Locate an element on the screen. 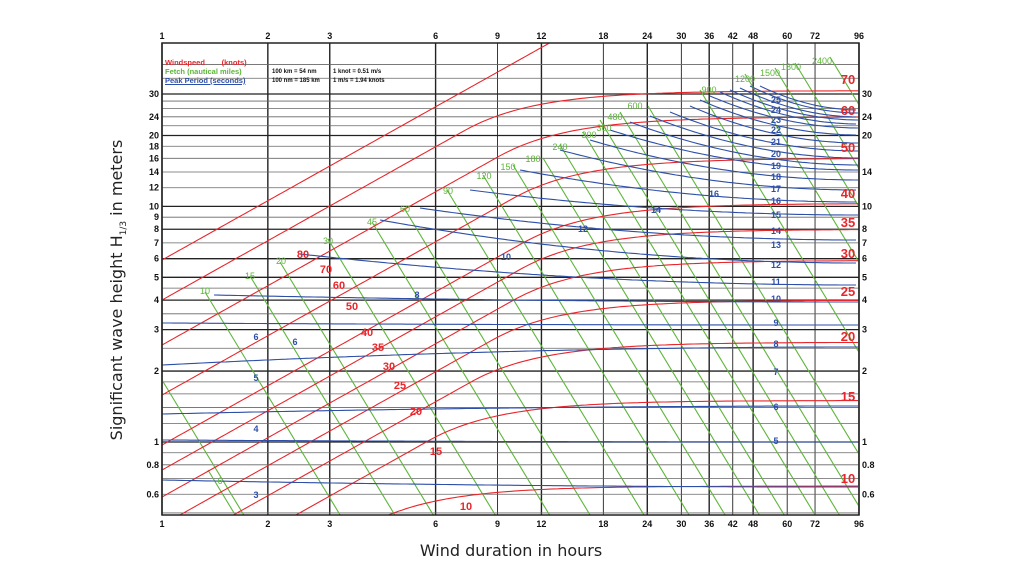 This screenshot has width=1024, height=576. x-tick-top: 36 is located at coordinates (709, 36).